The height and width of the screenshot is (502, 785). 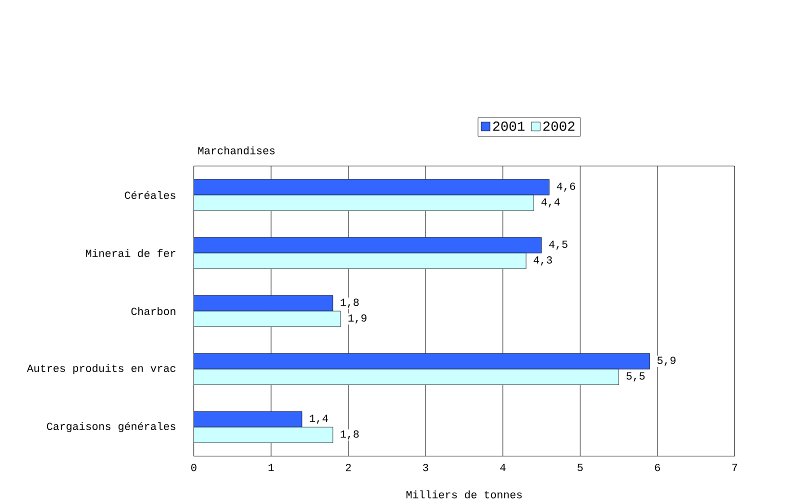 I want to click on data-label: 5,5, so click(x=635, y=377).